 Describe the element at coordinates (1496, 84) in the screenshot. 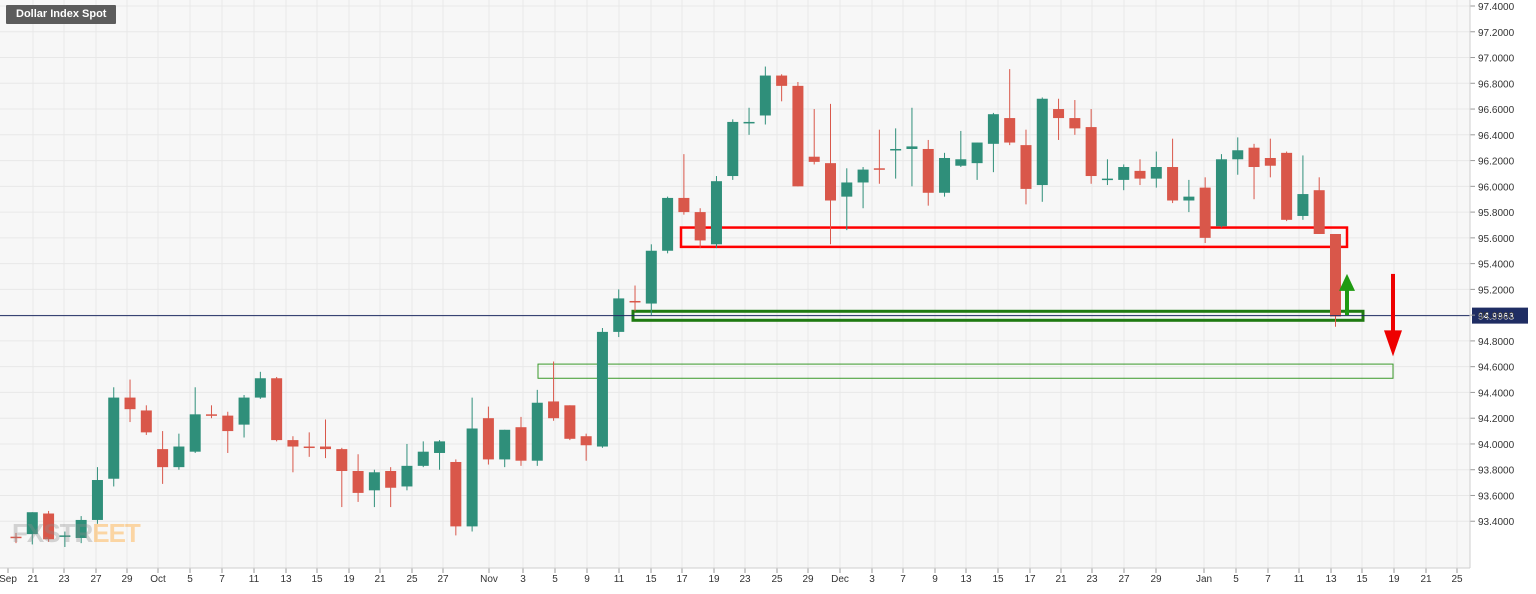

I see `y-tick-label: 96.8000` at that location.